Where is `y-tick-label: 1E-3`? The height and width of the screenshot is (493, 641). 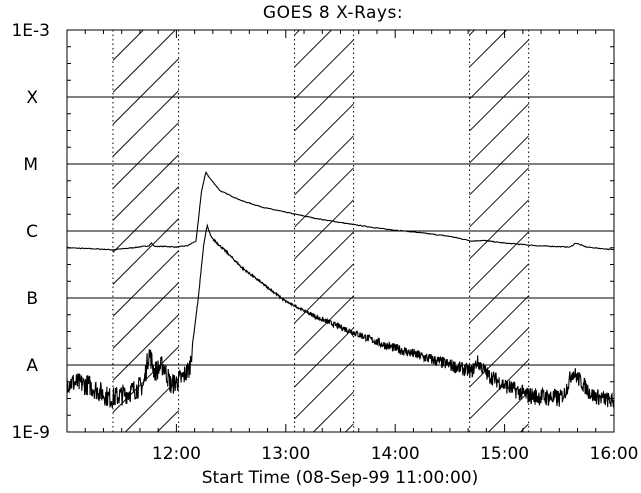
y-tick-label: 1E-3 is located at coordinates (30, 31).